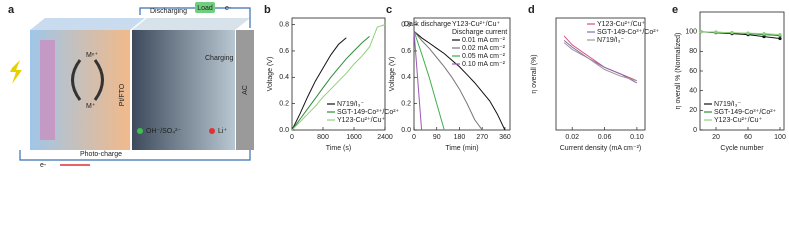 The height and width of the screenshot is (240, 789). Describe the element at coordinates (601, 148) in the screenshot. I see `x-axis-label: Current density (mA cm⁻²)` at that location.